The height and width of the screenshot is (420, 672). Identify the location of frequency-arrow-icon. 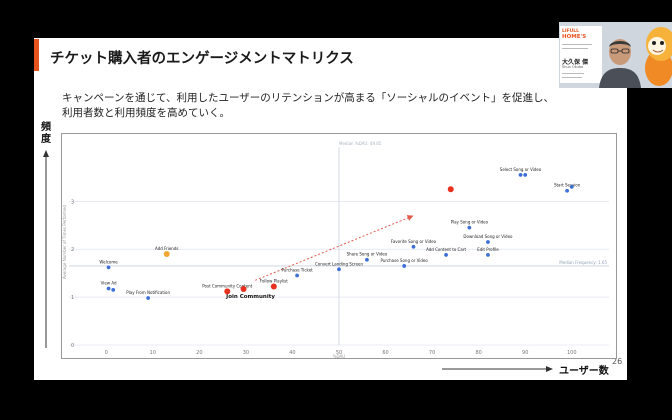
(46, 249).